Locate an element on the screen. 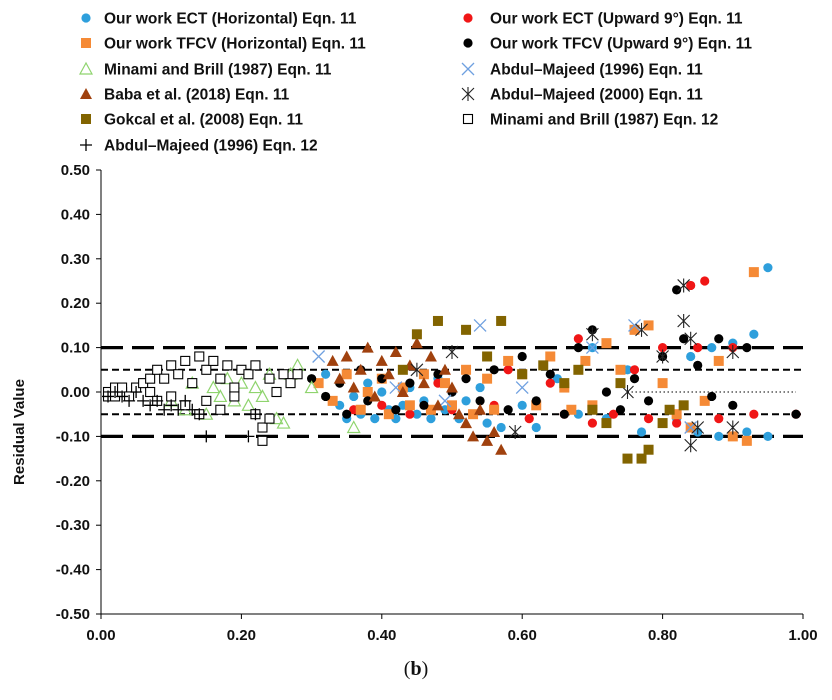  x-tick-label-3: 0.60 is located at coordinates (522, 635).